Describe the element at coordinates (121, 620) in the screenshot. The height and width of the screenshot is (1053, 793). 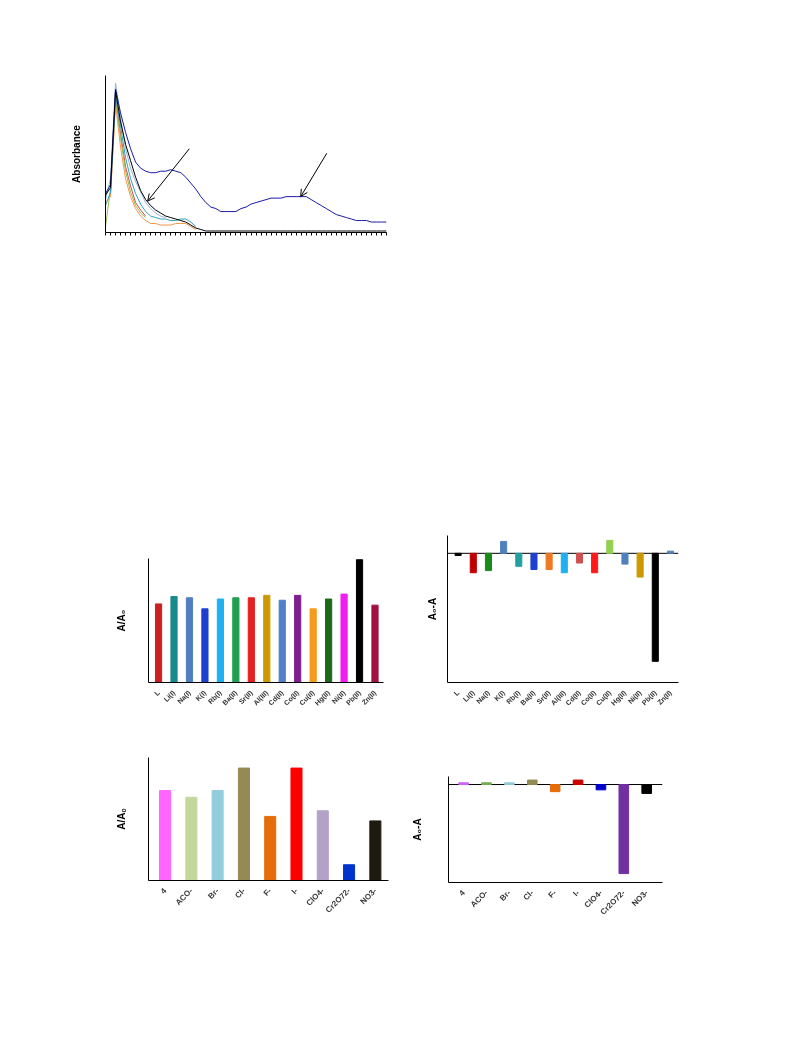
I see `y-axis-title: A/A₀` at that location.